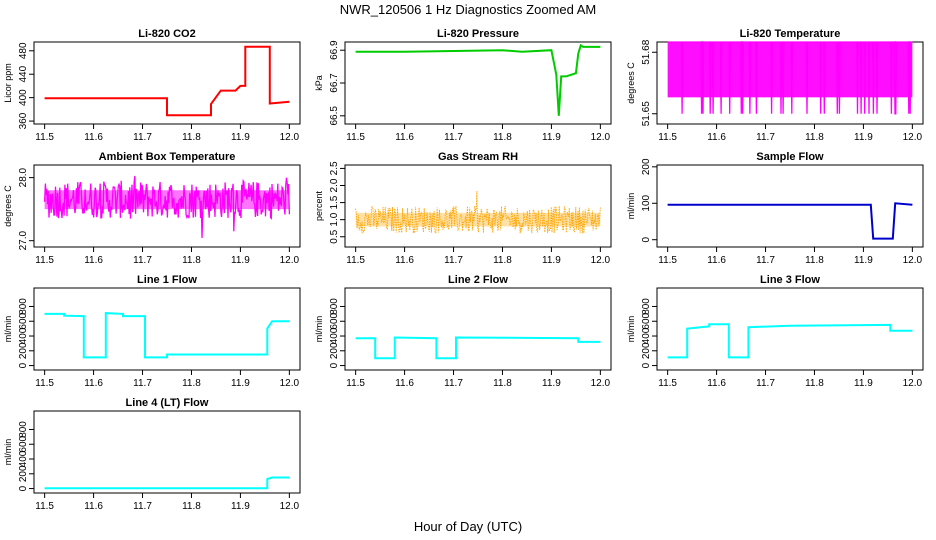  What do you see at coordinates (334, 185) in the screenshot?
I see `y-tick-label: 2.0` at bounding box center [334, 185].